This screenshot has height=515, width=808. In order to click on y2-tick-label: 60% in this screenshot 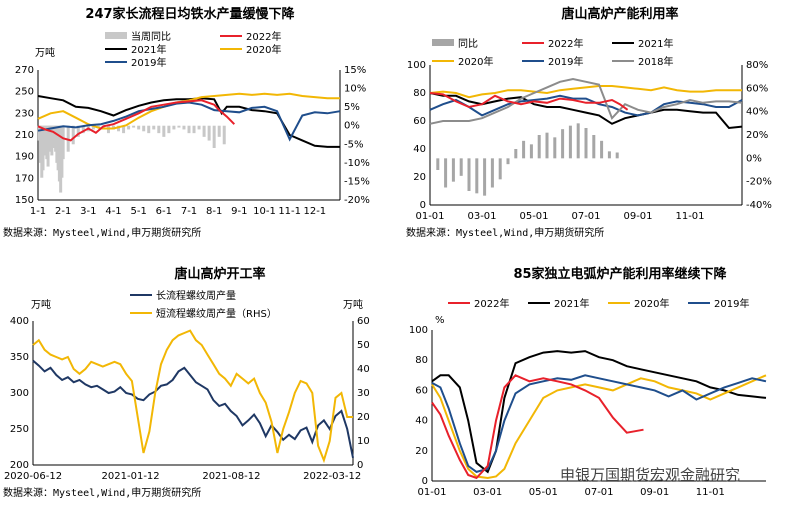, I will do `click(757, 88)`.